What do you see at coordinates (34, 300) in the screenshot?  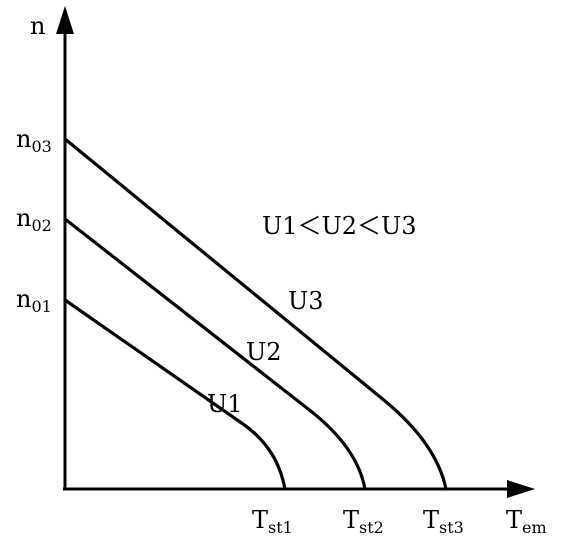 I see `y-tick-n01: n01` at bounding box center [34, 300].